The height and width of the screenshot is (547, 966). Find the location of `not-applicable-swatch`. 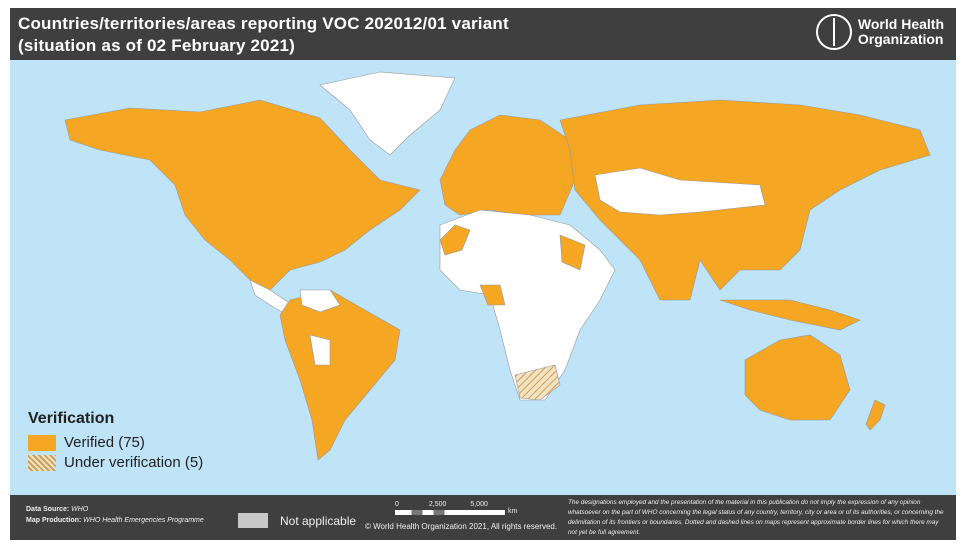

not-applicable-swatch is located at coordinates (253, 520).